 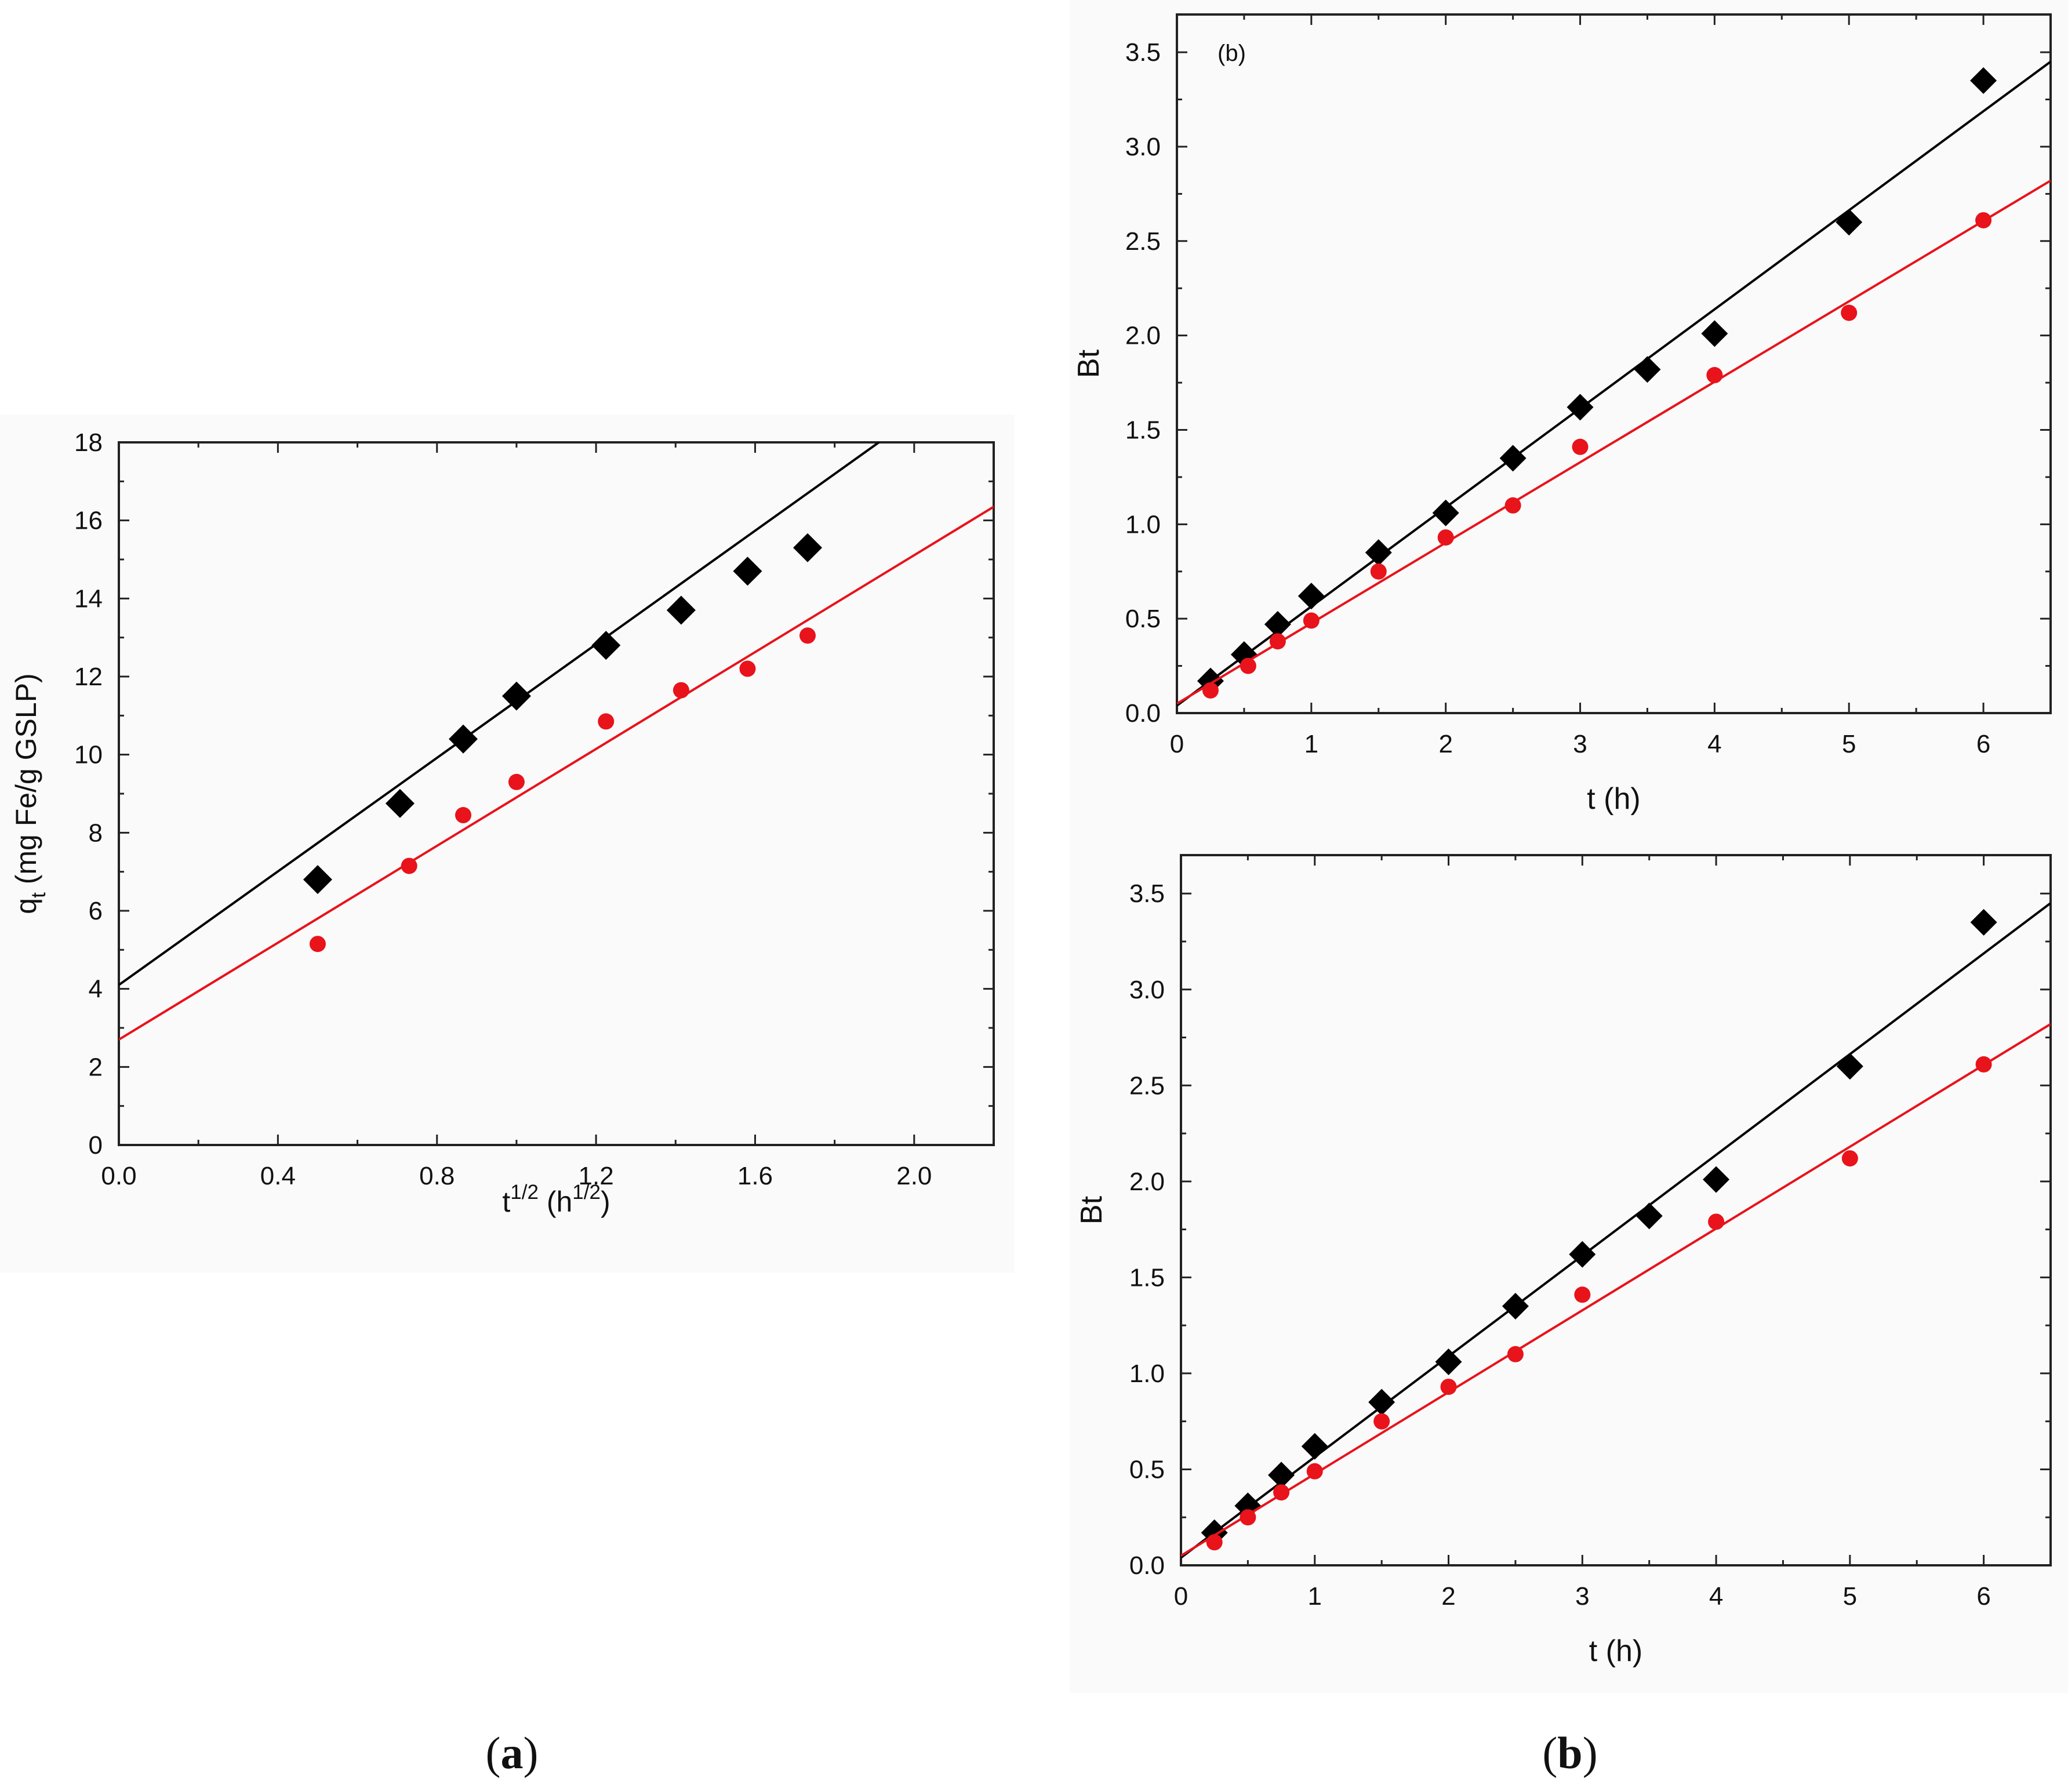 What do you see at coordinates (914, 1176) in the screenshot?
I see `x-tick-label: 2.0` at bounding box center [914, 1176].